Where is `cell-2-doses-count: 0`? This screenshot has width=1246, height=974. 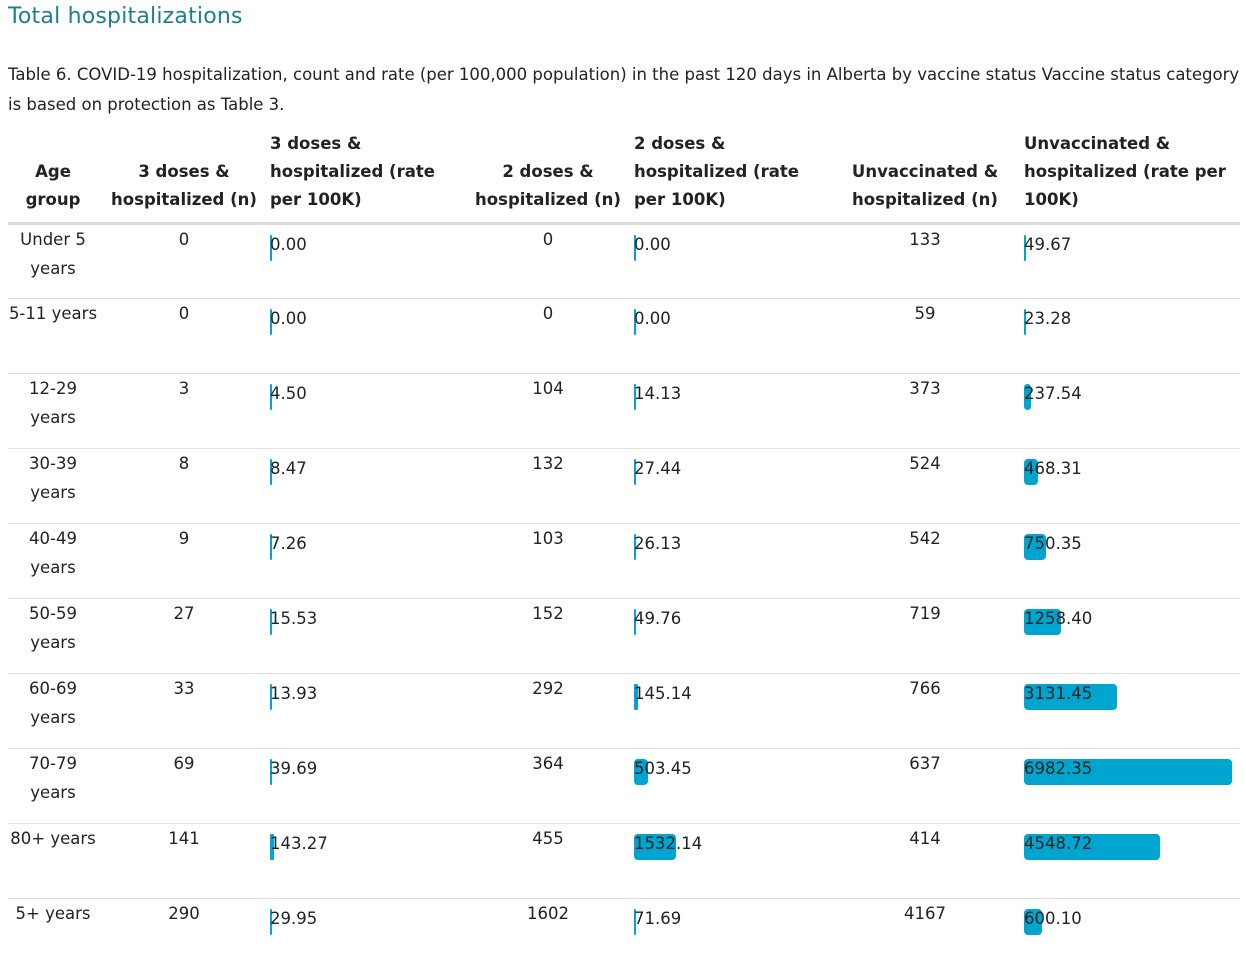
cell-2-doses-count: 0 is located at coordinates (548, 261).